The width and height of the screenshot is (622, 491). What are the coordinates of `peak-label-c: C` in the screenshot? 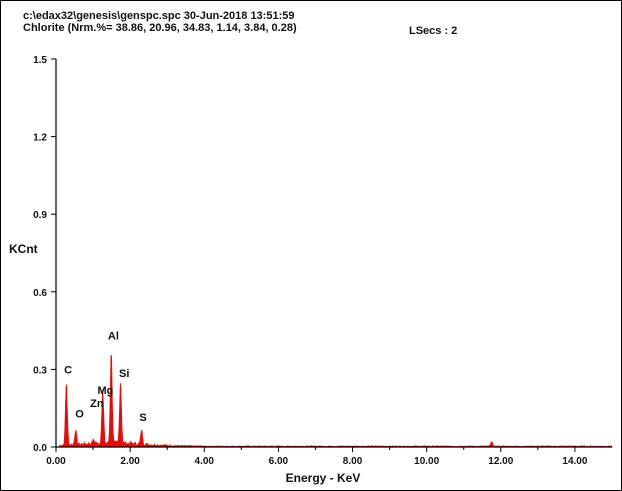 It's located at (68, 370).